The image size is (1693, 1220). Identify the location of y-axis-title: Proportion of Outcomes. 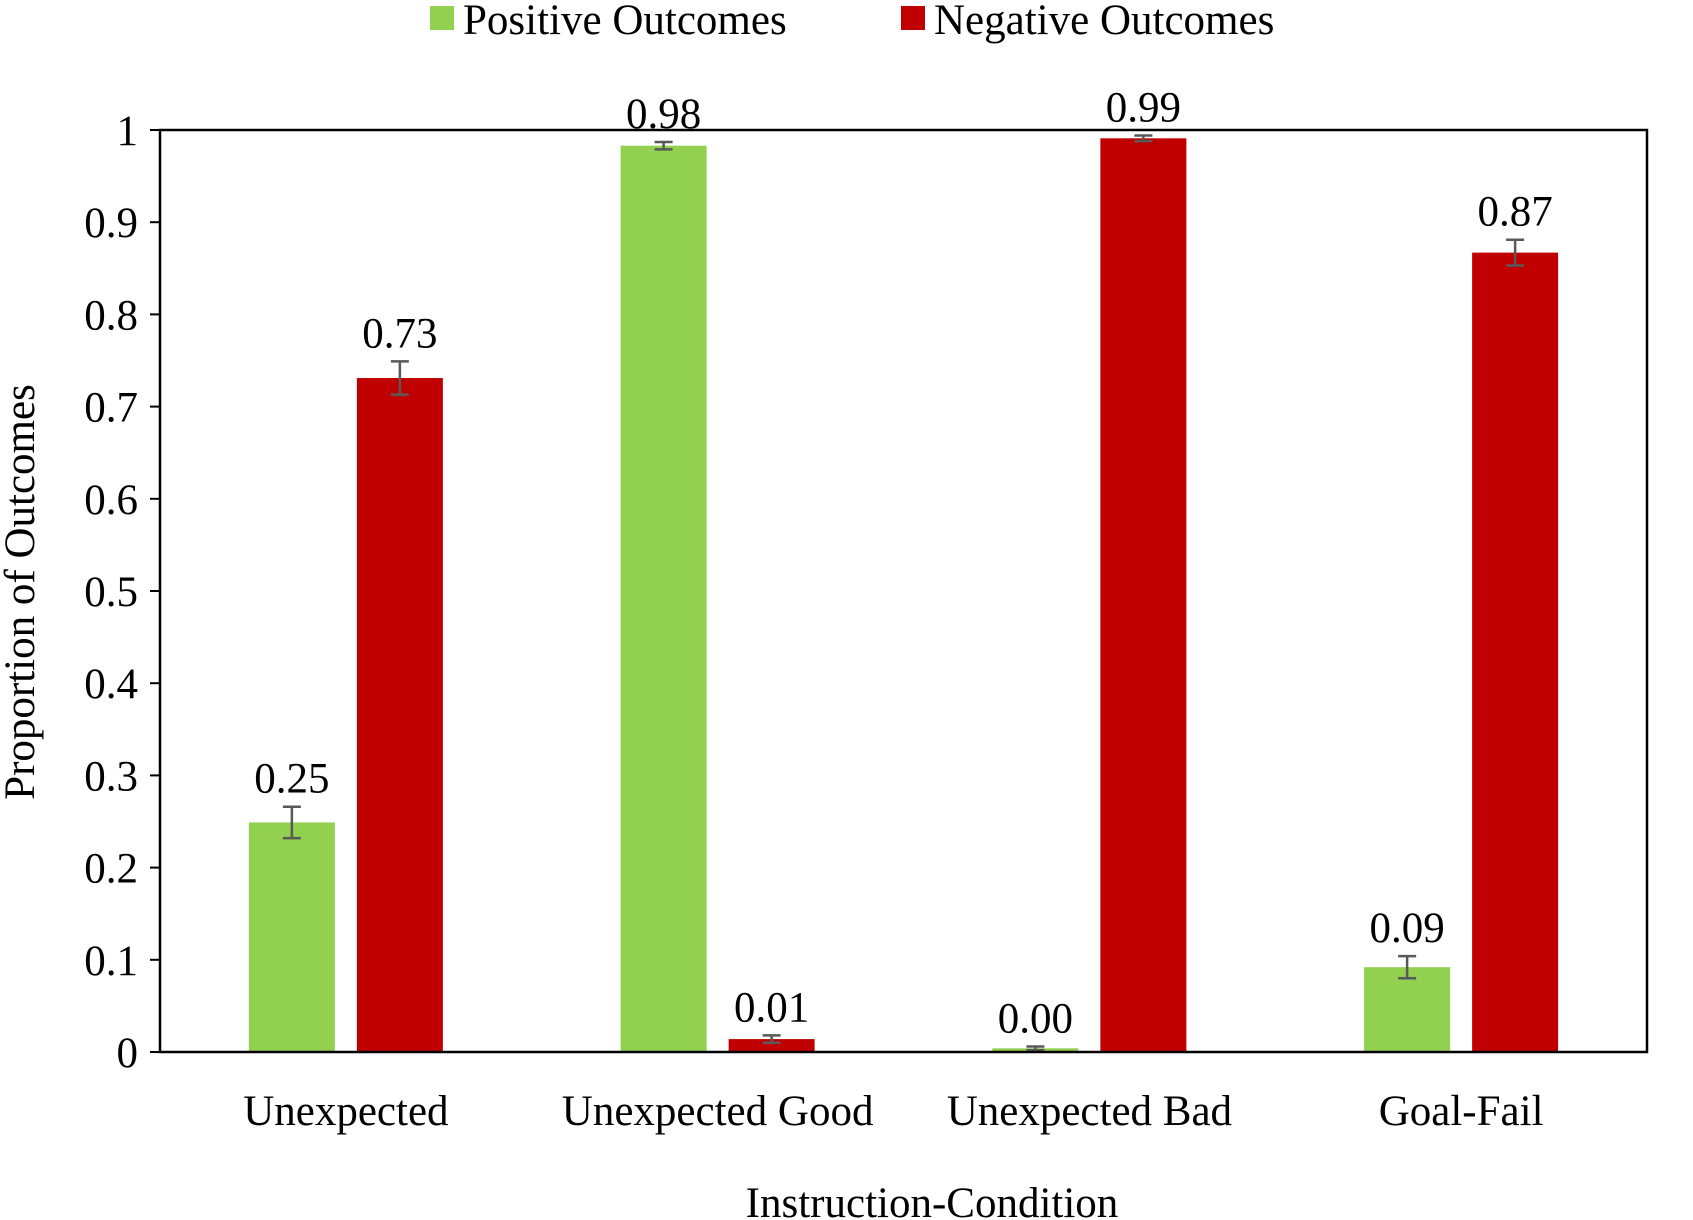
(22, 592).